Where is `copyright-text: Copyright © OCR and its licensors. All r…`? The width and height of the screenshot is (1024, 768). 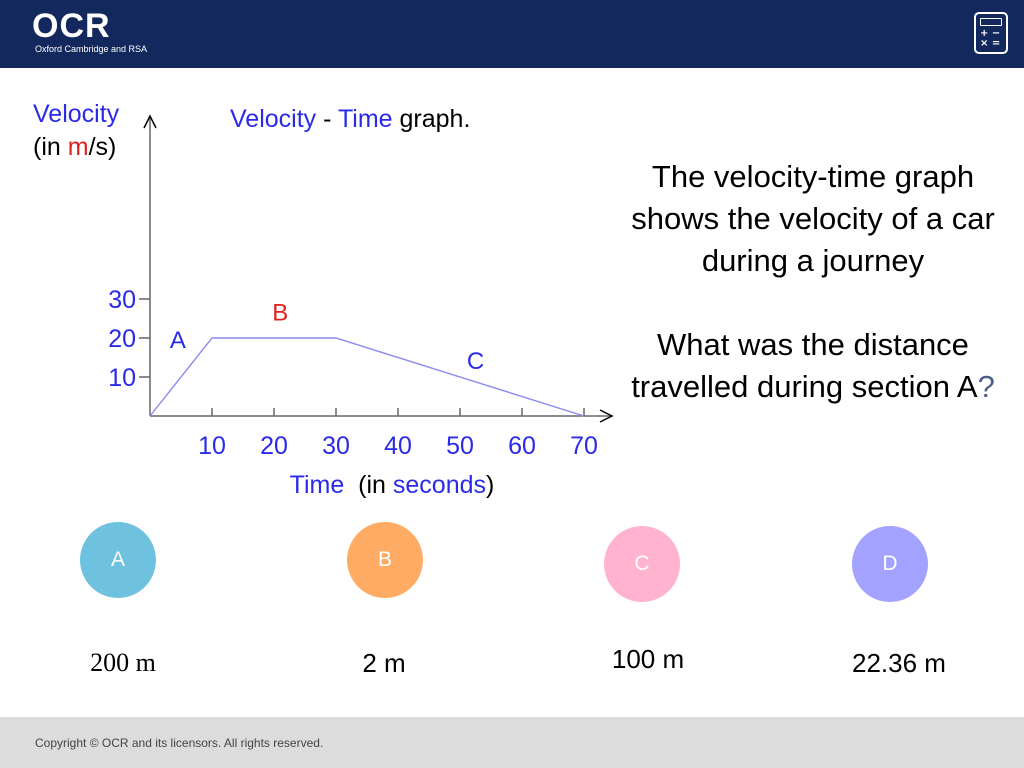
copyright-text: Copyright © OCR and its licensors. All r… is located at coordinates (179, 743).